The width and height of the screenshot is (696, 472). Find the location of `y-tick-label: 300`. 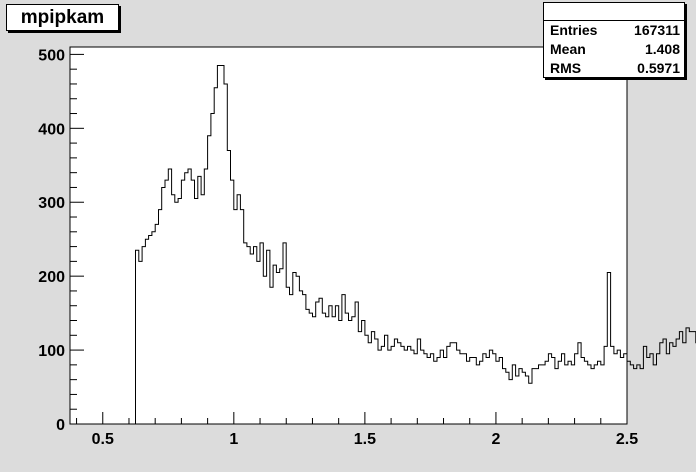

y-tick-label: 300 is located at coordinates (51, 203).